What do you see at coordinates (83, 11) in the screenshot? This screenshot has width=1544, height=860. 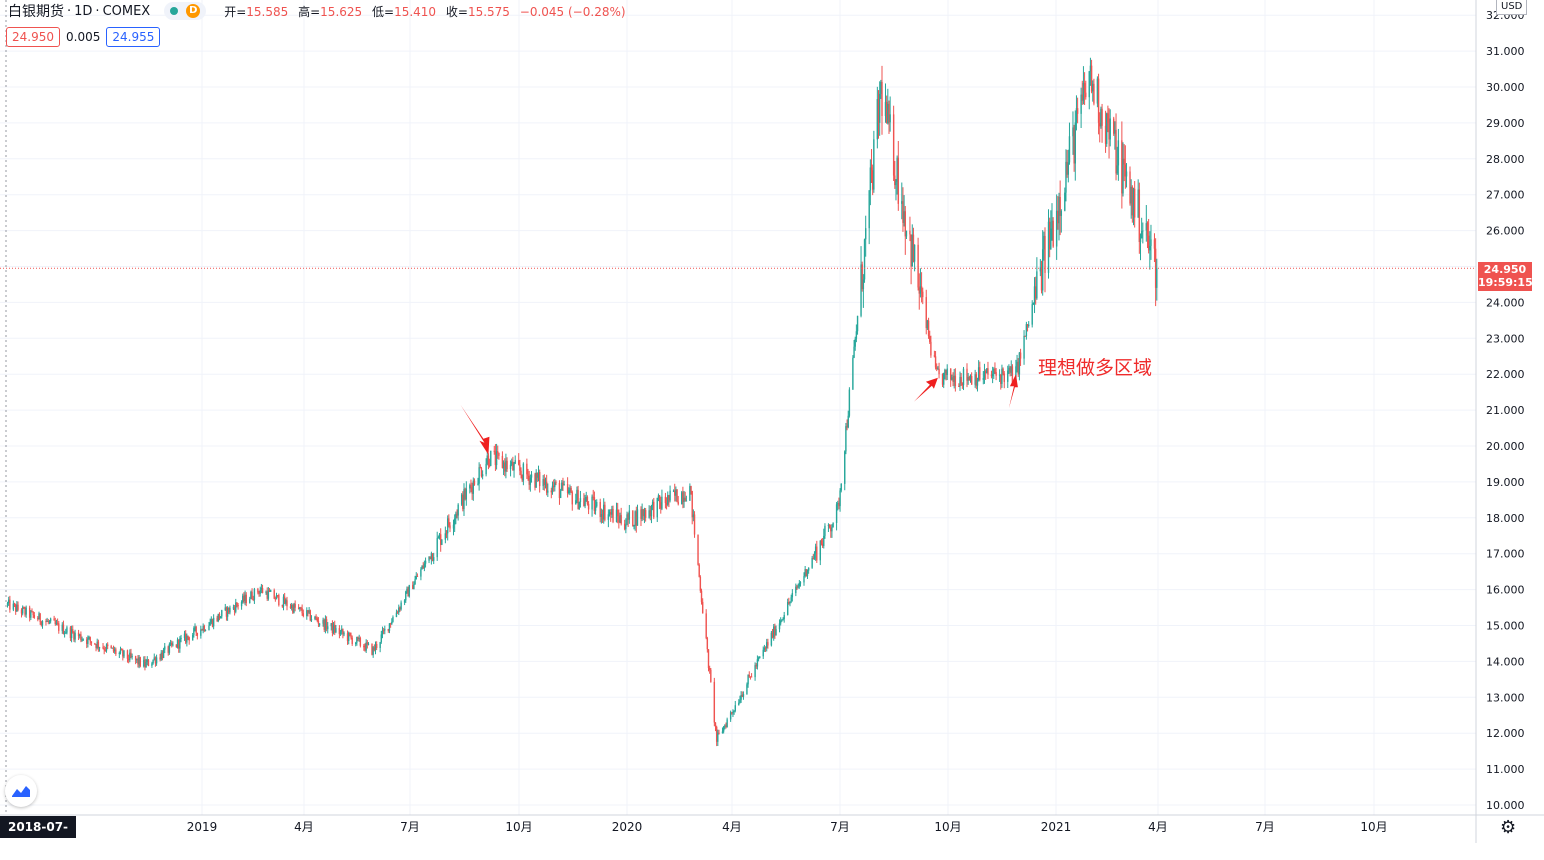 I see `interval-label: 1D` at bounding box center [83, 11].